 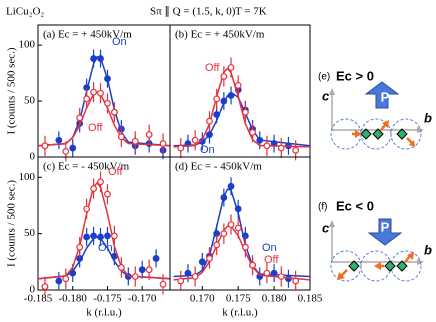 What do you see at coordinates (218, 167) in the screenshot?
I see `panel-title: (d) Ec = - 450kV/m` at bounding box center [218, 167].